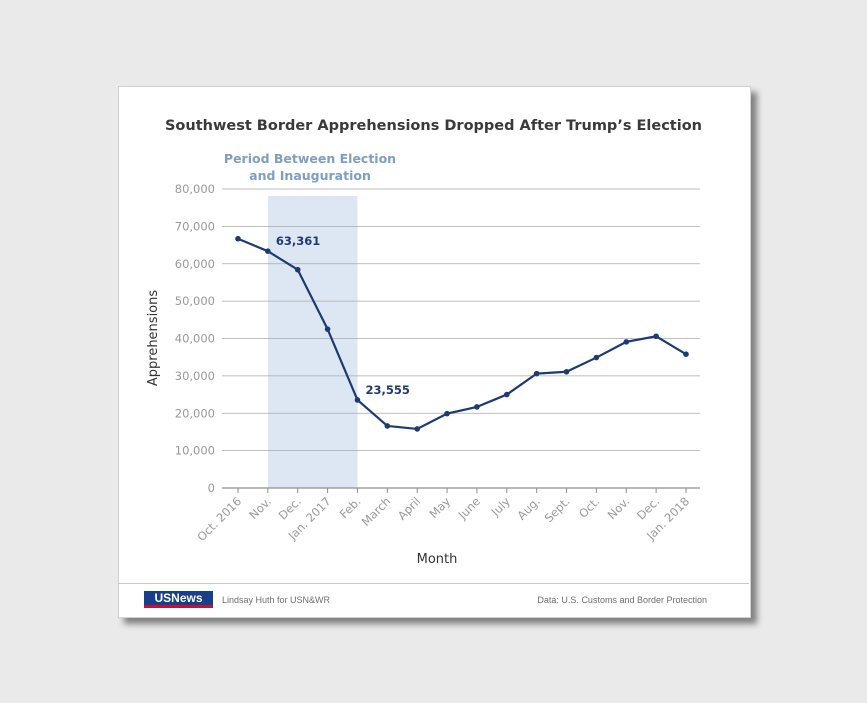  What do you see at coordinates (469, 508) in the screenshot?
I see `x-tick-label: June` at bounding box center [469, 508].